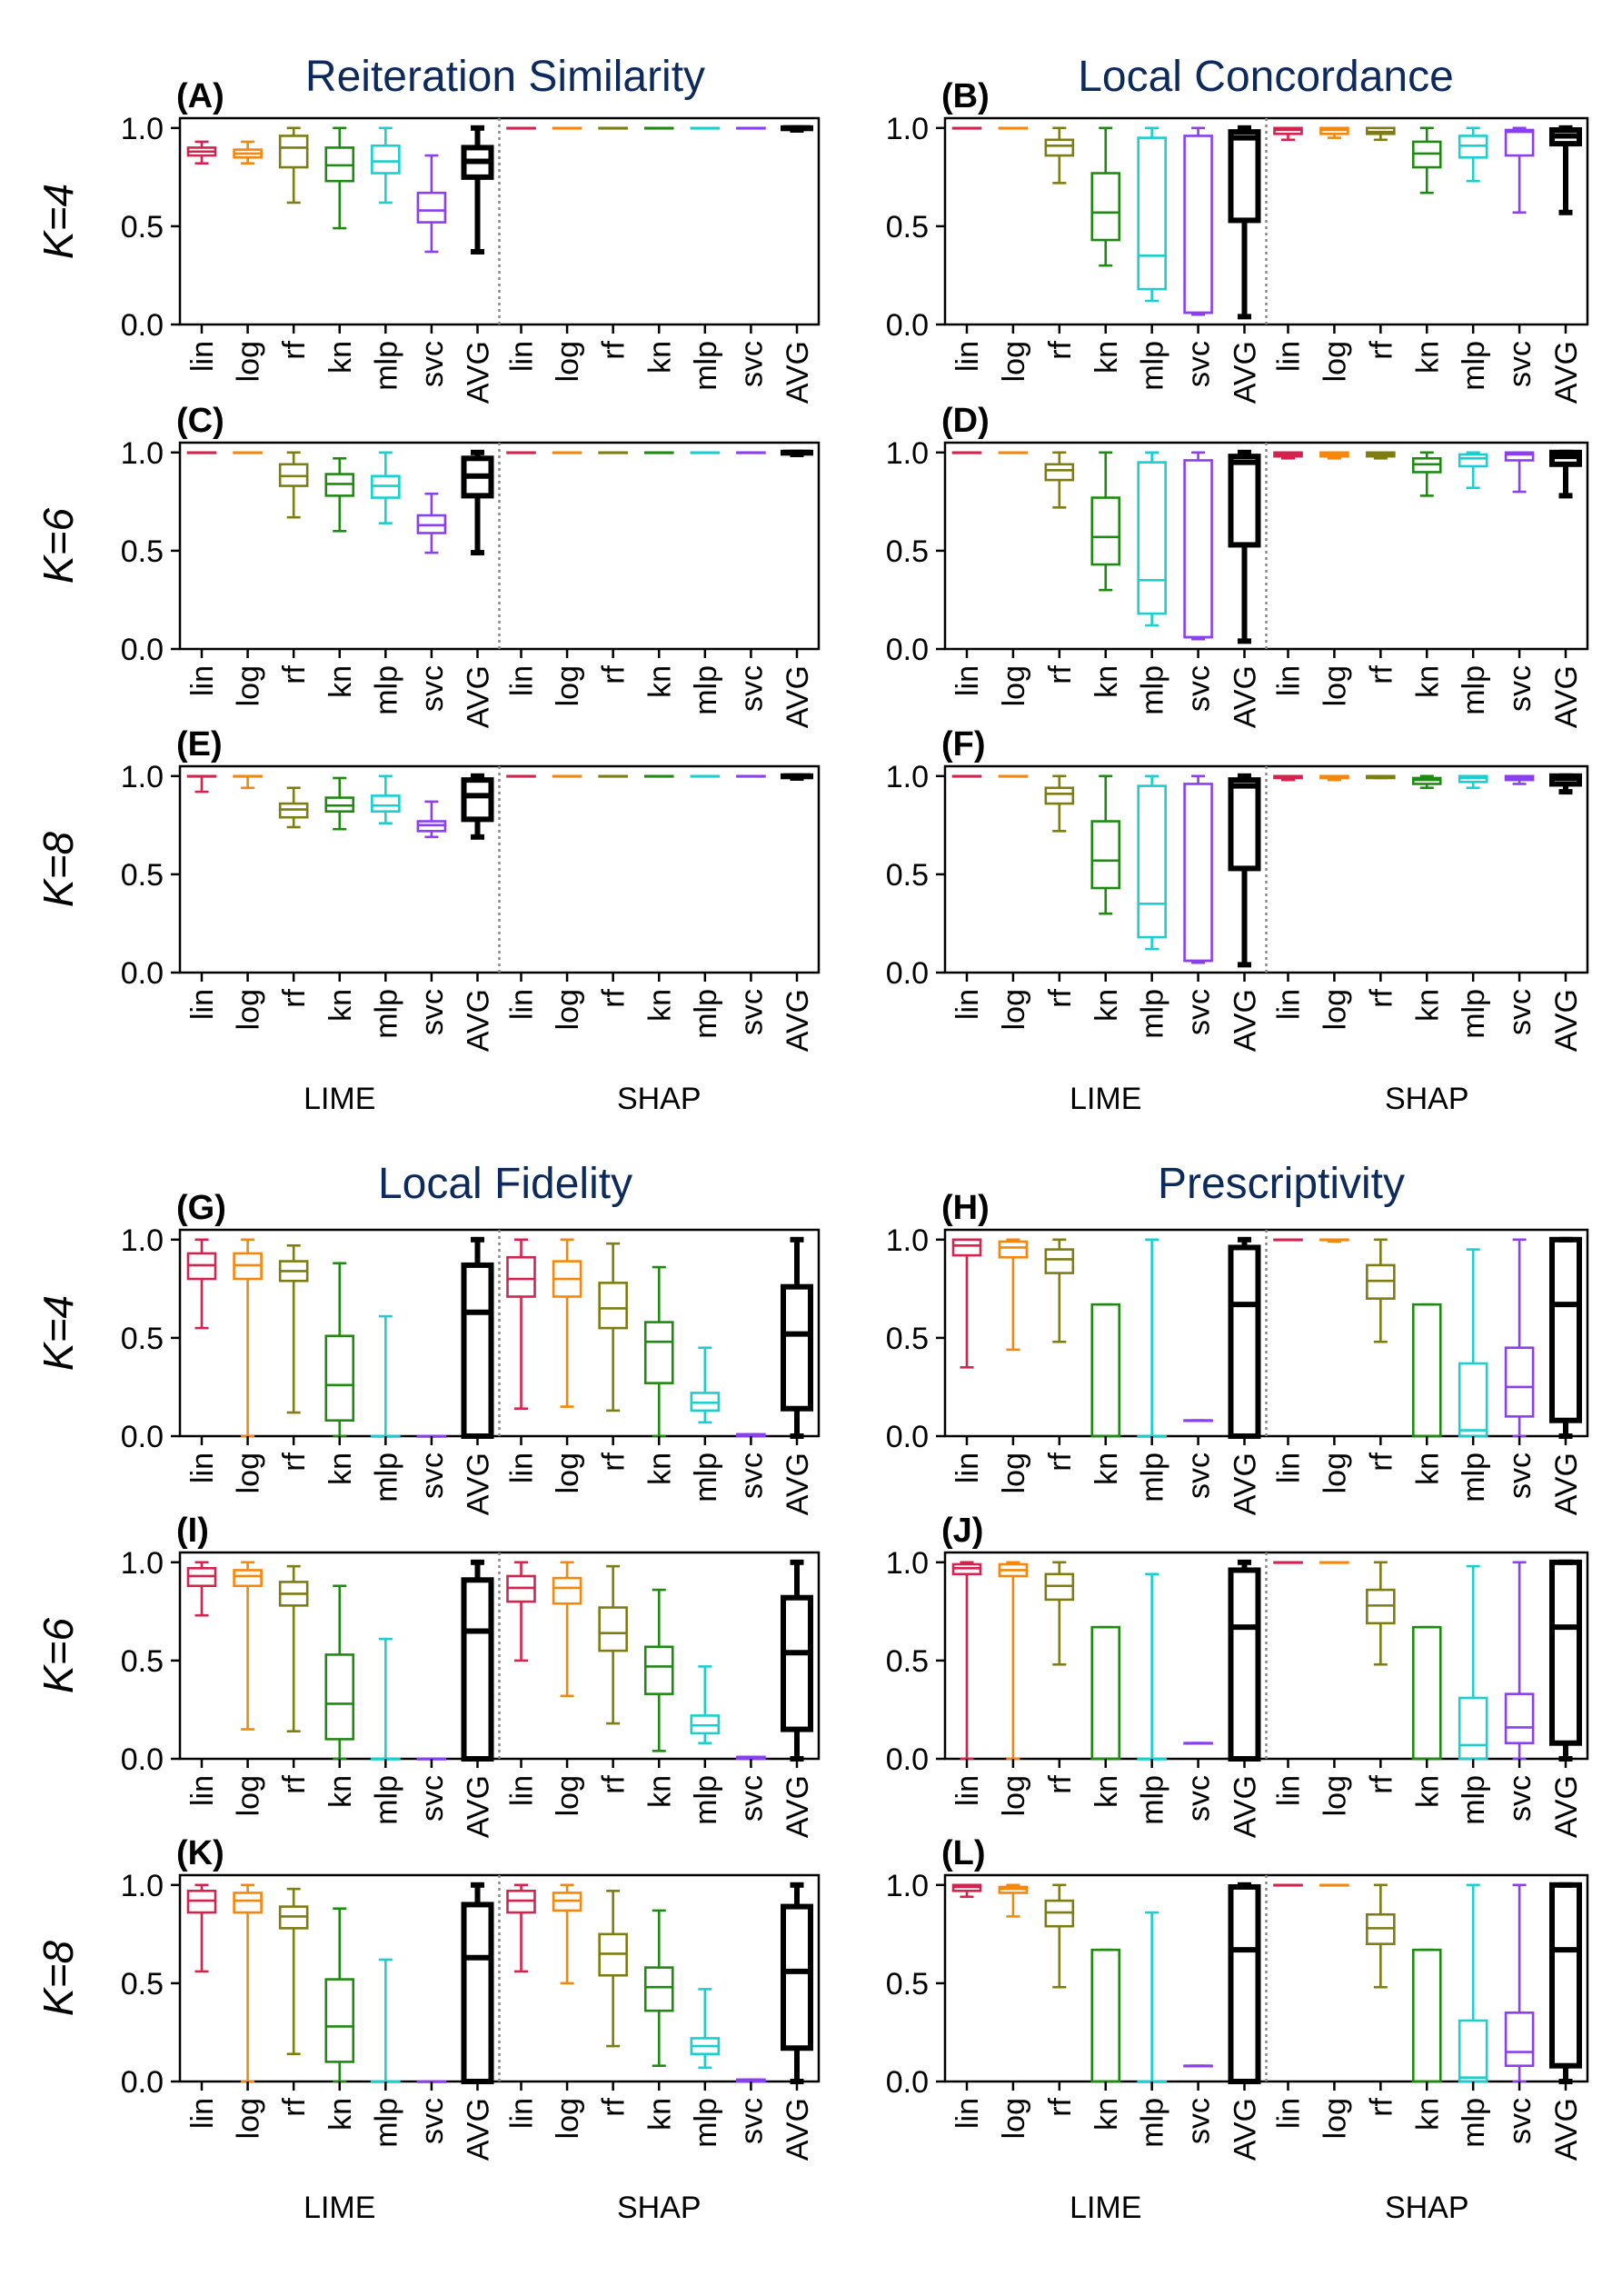 This screenshot has height=2296, width=1622. I want to click on box-lime-kn, so click(339, 1672).